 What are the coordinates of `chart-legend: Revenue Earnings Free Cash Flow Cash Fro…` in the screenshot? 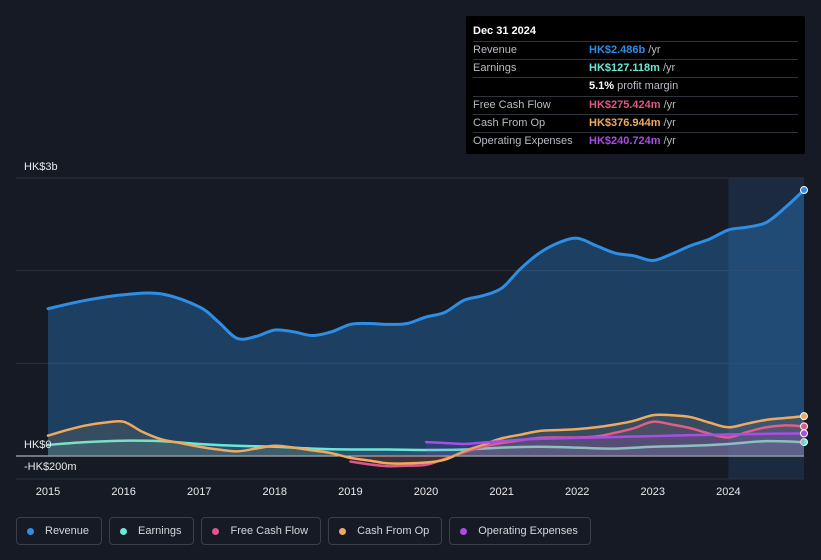 It's located at (307, 531).